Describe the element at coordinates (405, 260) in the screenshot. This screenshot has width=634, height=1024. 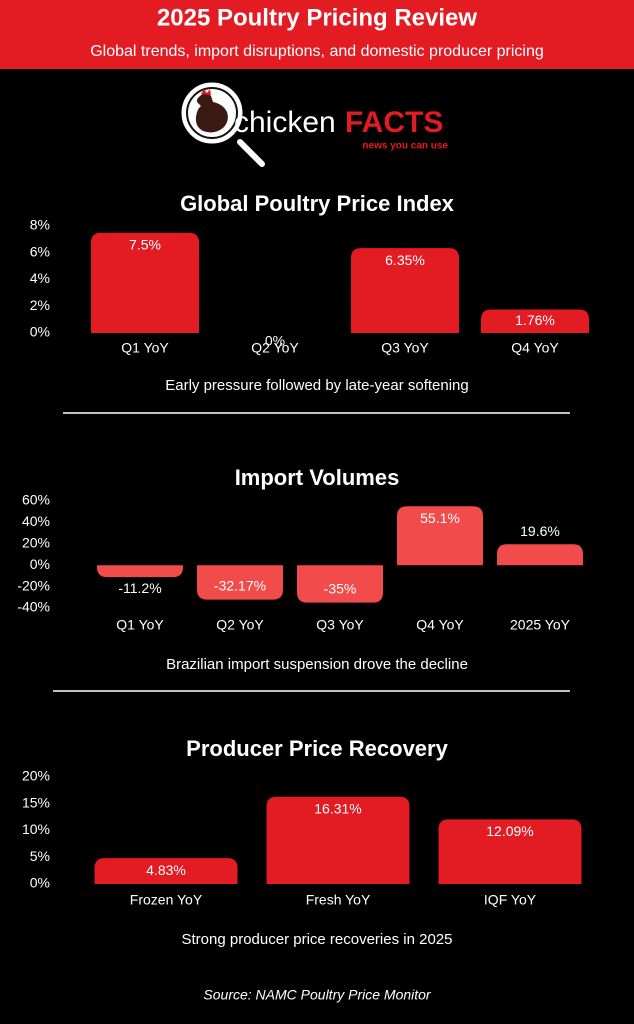
I see `value-label: 6.35%` at that location.